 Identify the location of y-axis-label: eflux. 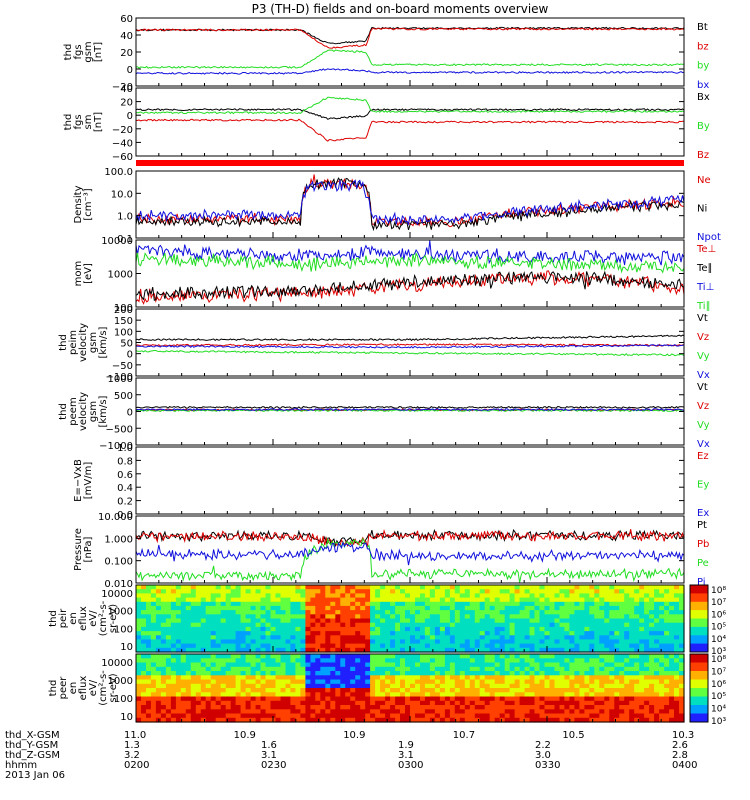
(83, 618).